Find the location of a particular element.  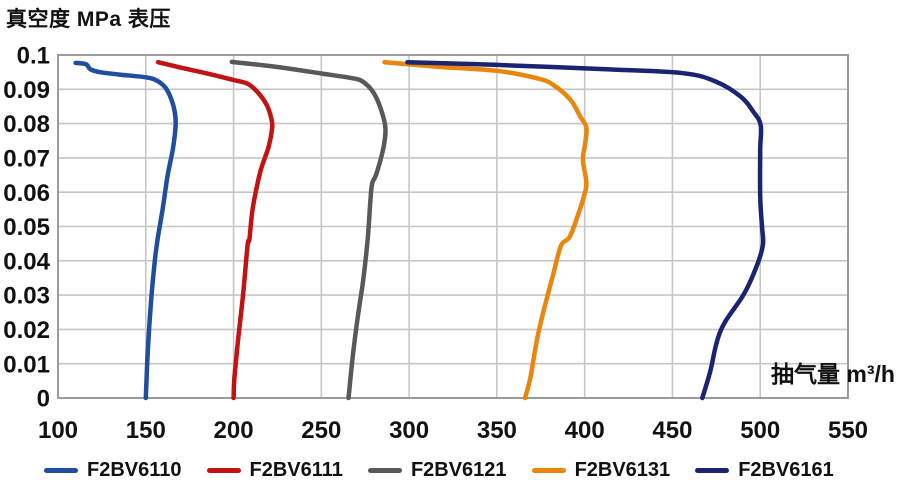

x-tick-label: 100 is located at coordinates (58, 430).